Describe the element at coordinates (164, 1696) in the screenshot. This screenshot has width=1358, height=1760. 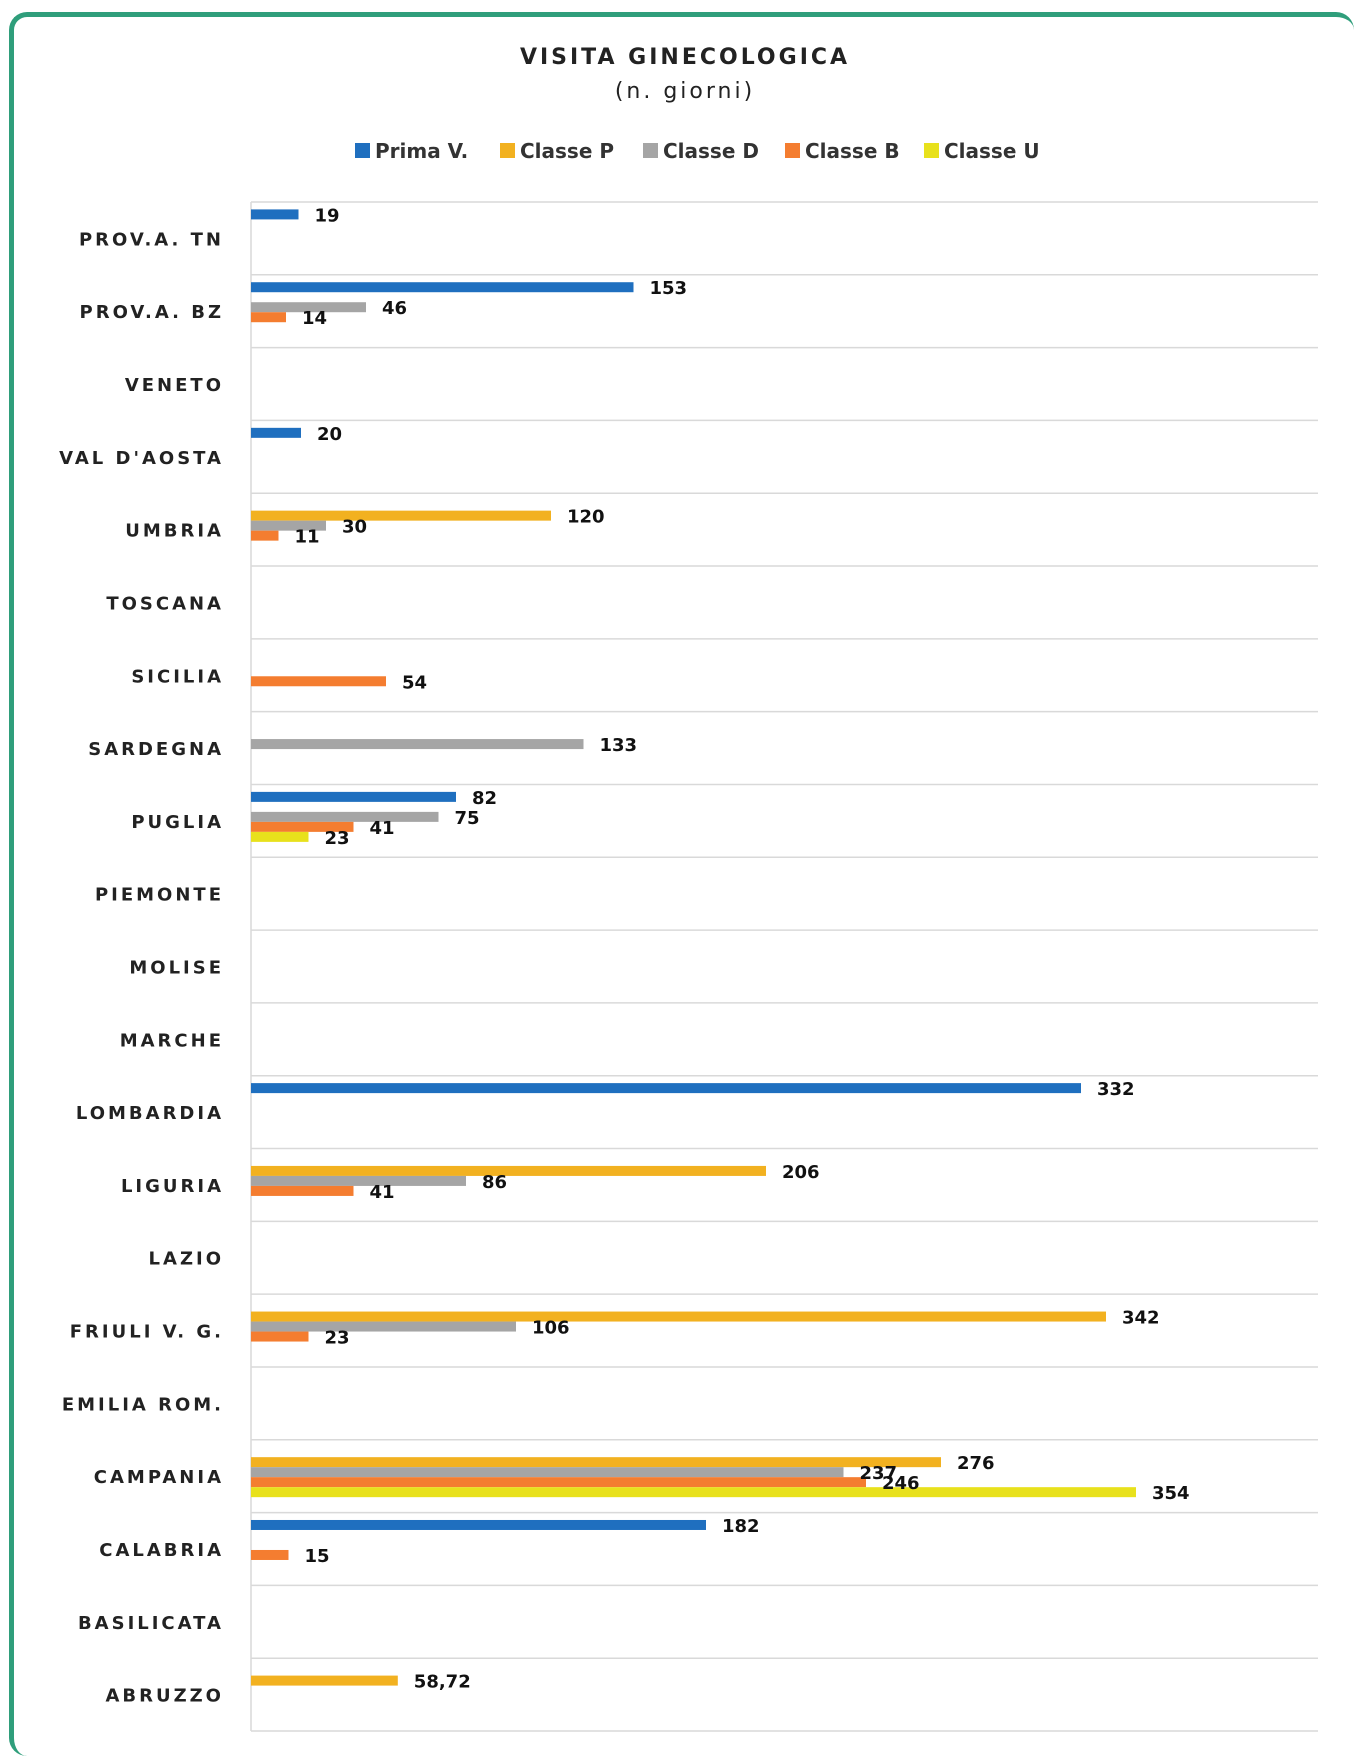
I see `category-label: ABRUZZO` at that location.